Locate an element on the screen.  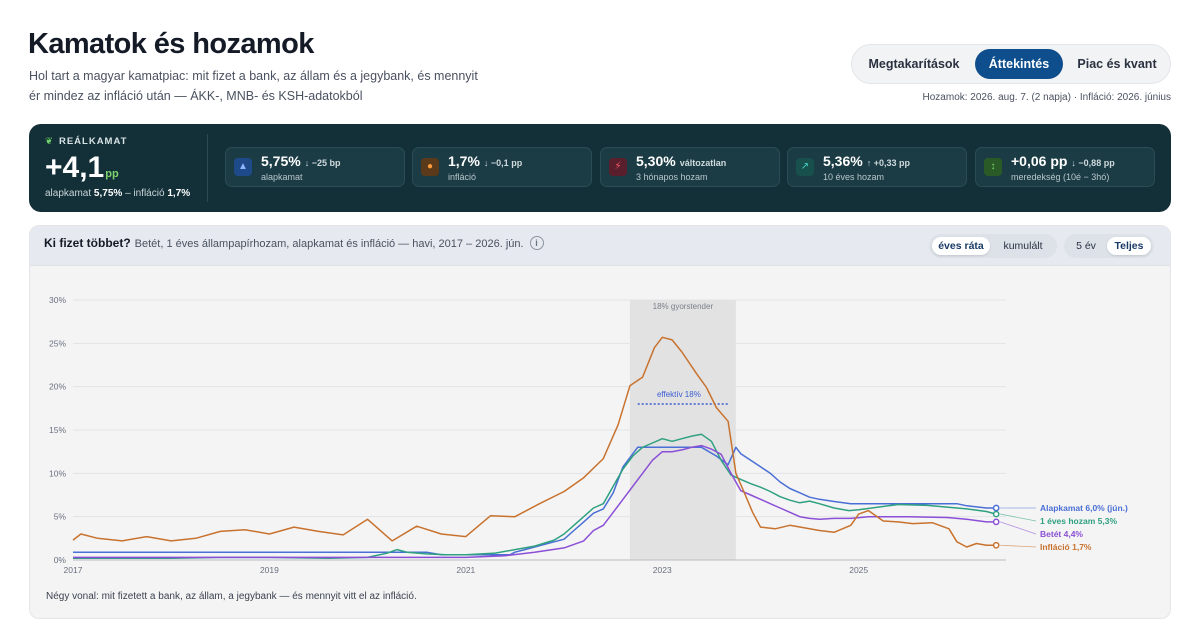
y-tick-label: 0% is located at coordinates (60, 560).